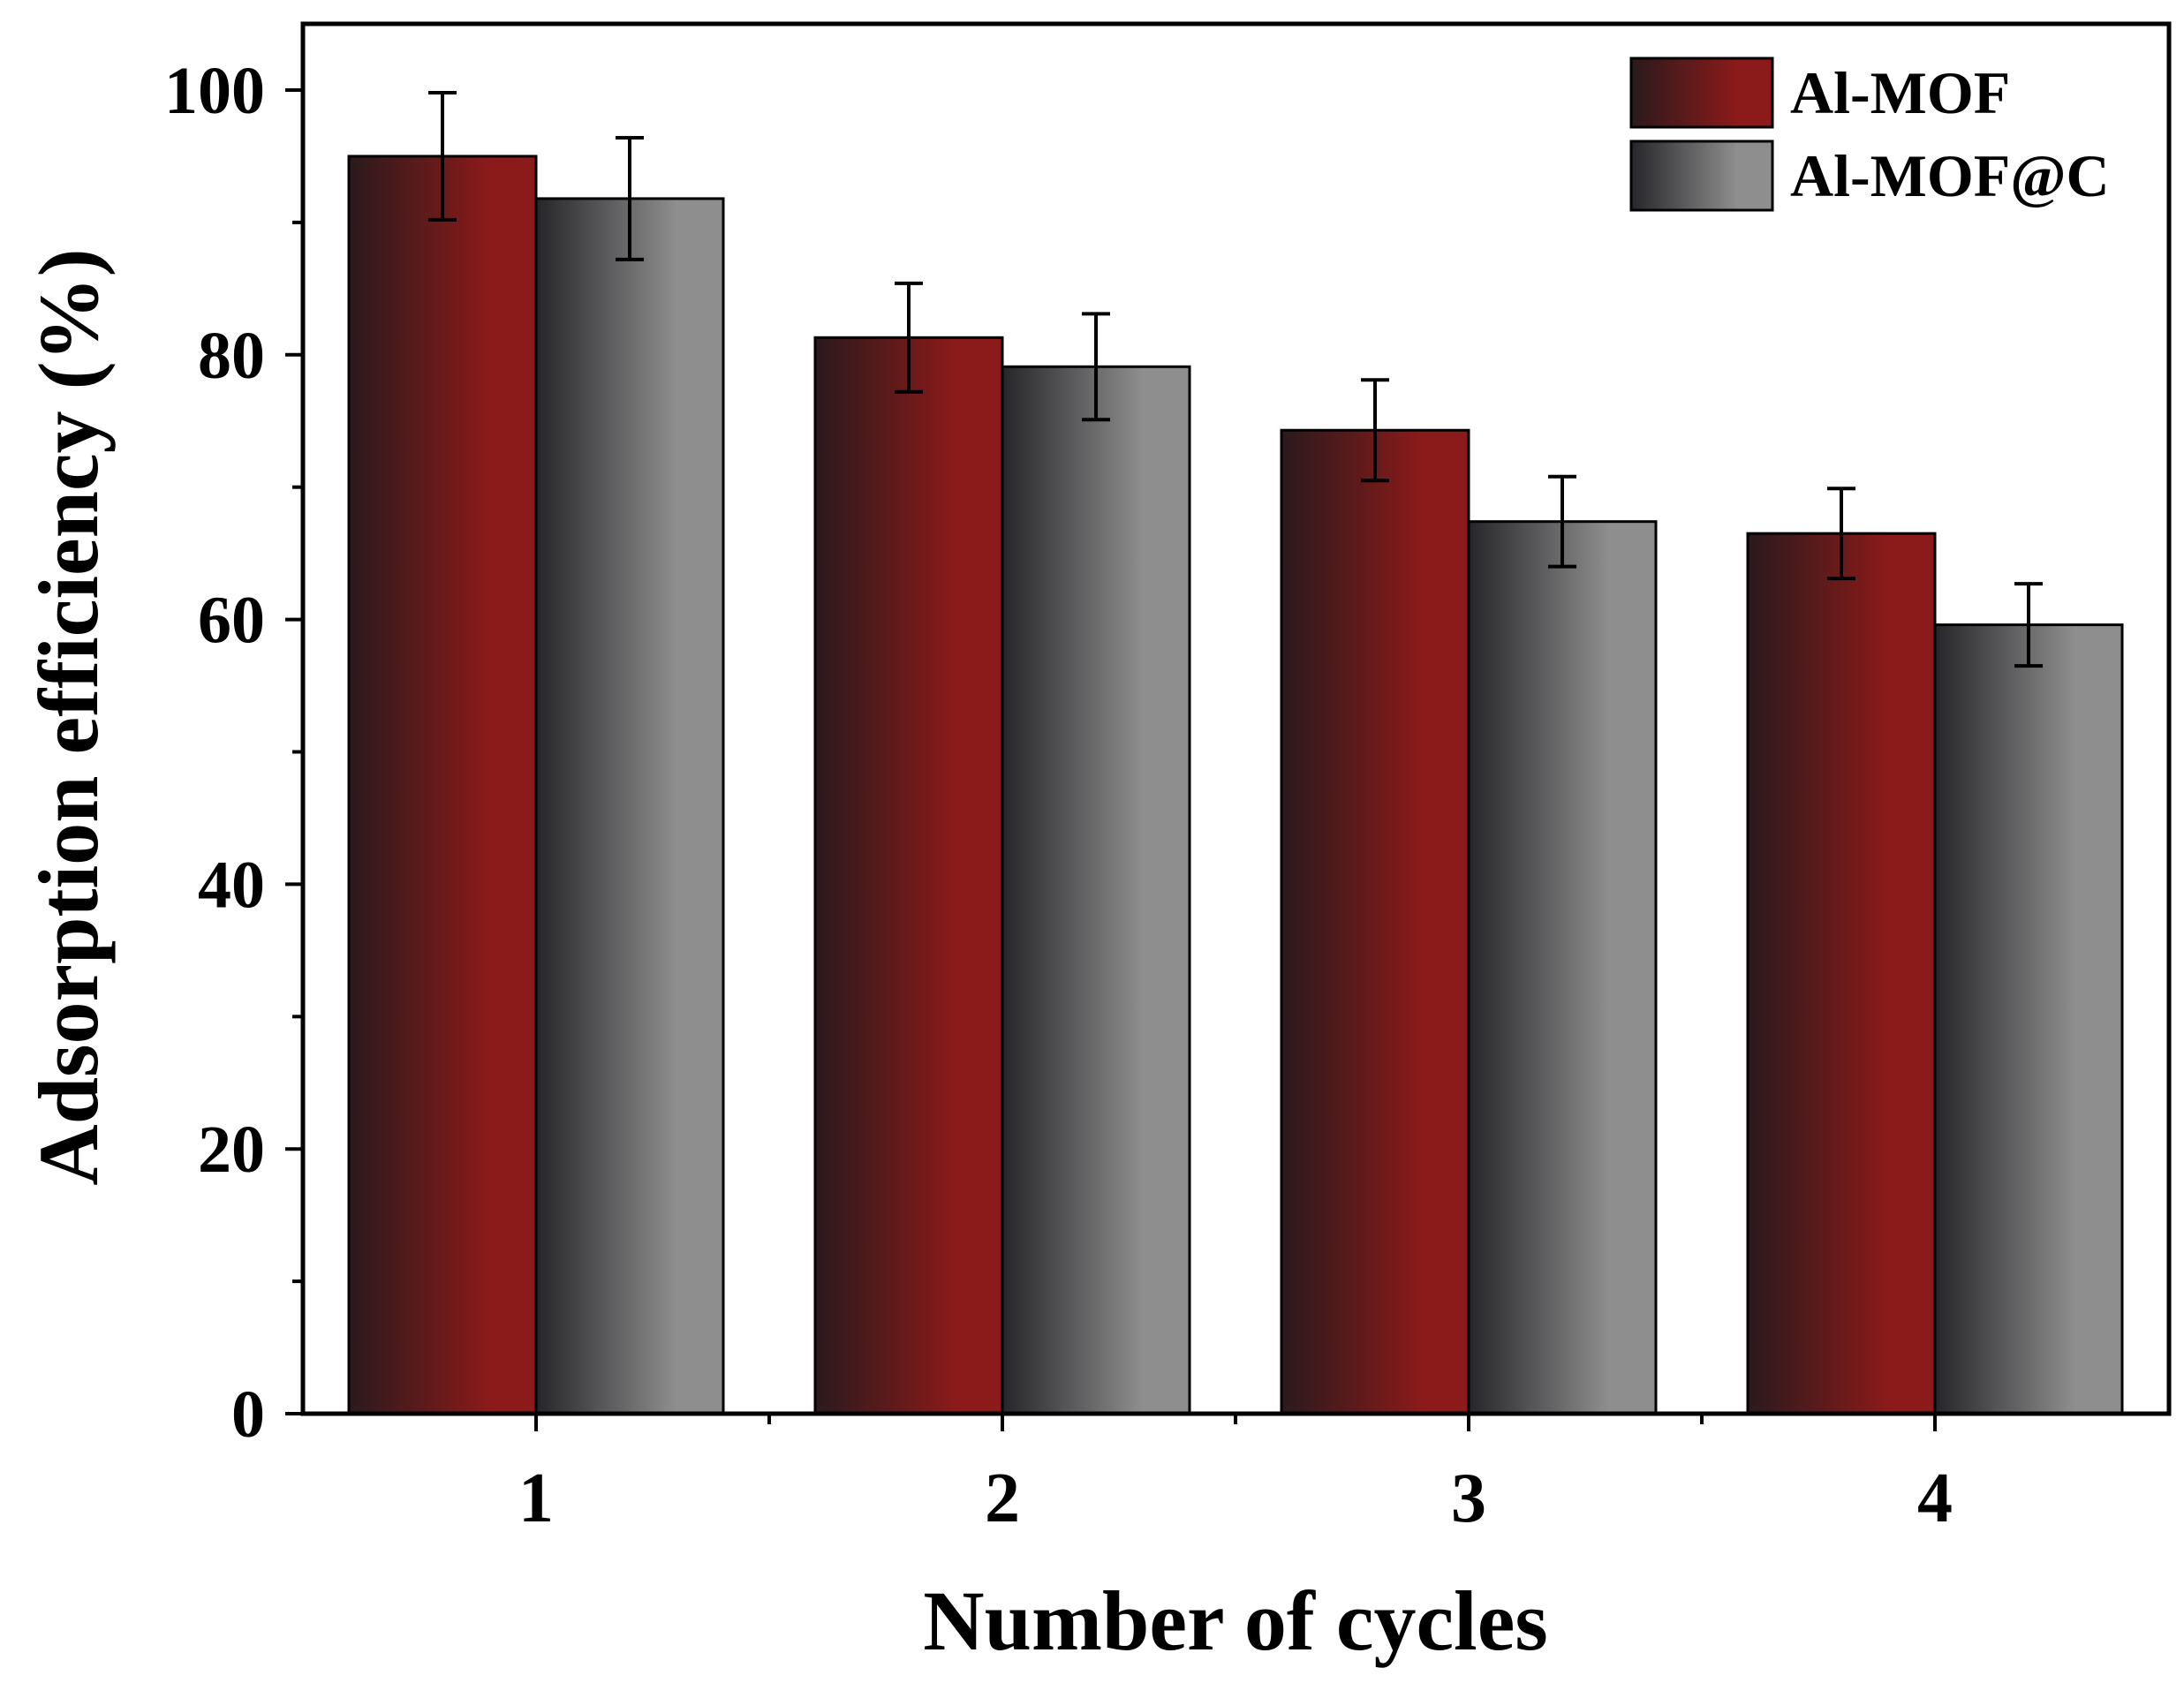 Image resolution: width=2184 pixels, height=1683 pixels. What do you see at coordinates (1950, 175) in the screenshot?
I see `legend-label-al-mof-c: Al-MOF@C` at bounding box center [1950, 175].